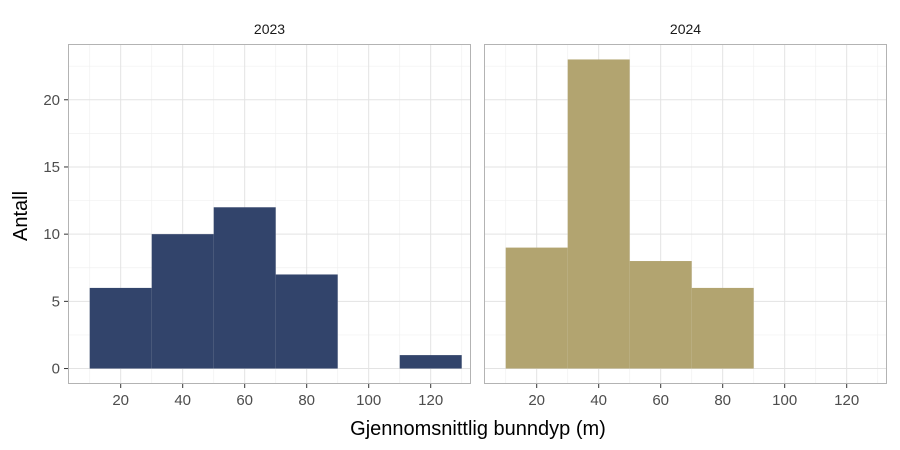  Describe the element at coordinates (56, 301) in the screenshot. I see `y-tick-label: 5` at that location.